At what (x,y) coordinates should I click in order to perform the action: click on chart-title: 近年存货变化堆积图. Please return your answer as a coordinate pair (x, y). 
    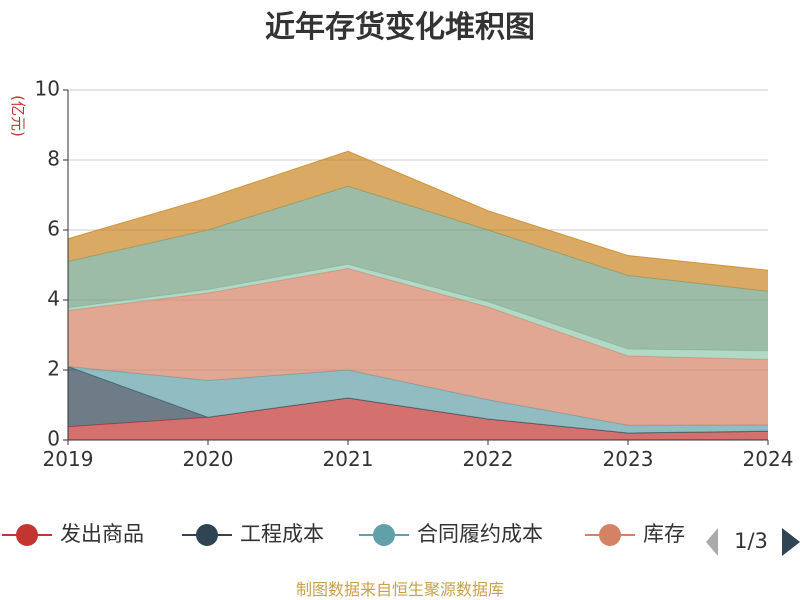
    Looking at the image, I should click on (400, 27).